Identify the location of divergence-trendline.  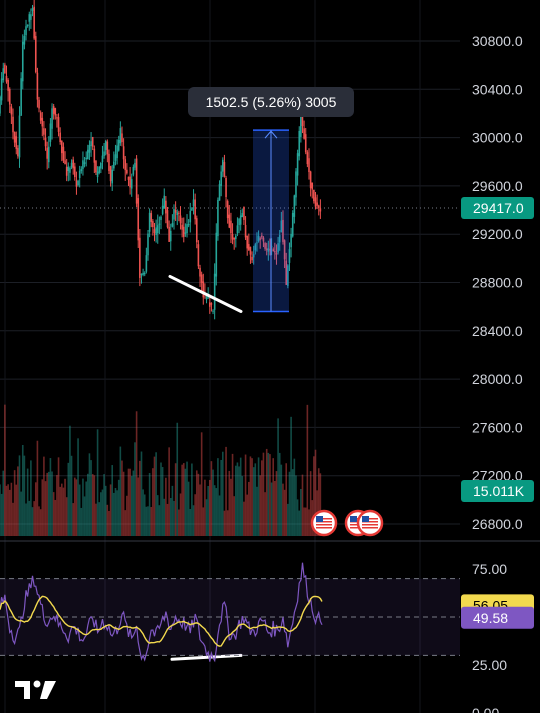
(205, 467).